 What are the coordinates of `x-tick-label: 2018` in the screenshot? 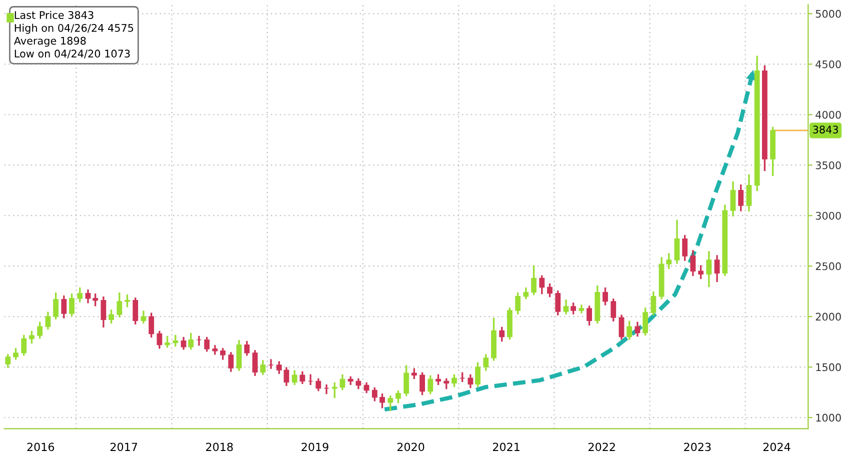 It's located at (219, 447).